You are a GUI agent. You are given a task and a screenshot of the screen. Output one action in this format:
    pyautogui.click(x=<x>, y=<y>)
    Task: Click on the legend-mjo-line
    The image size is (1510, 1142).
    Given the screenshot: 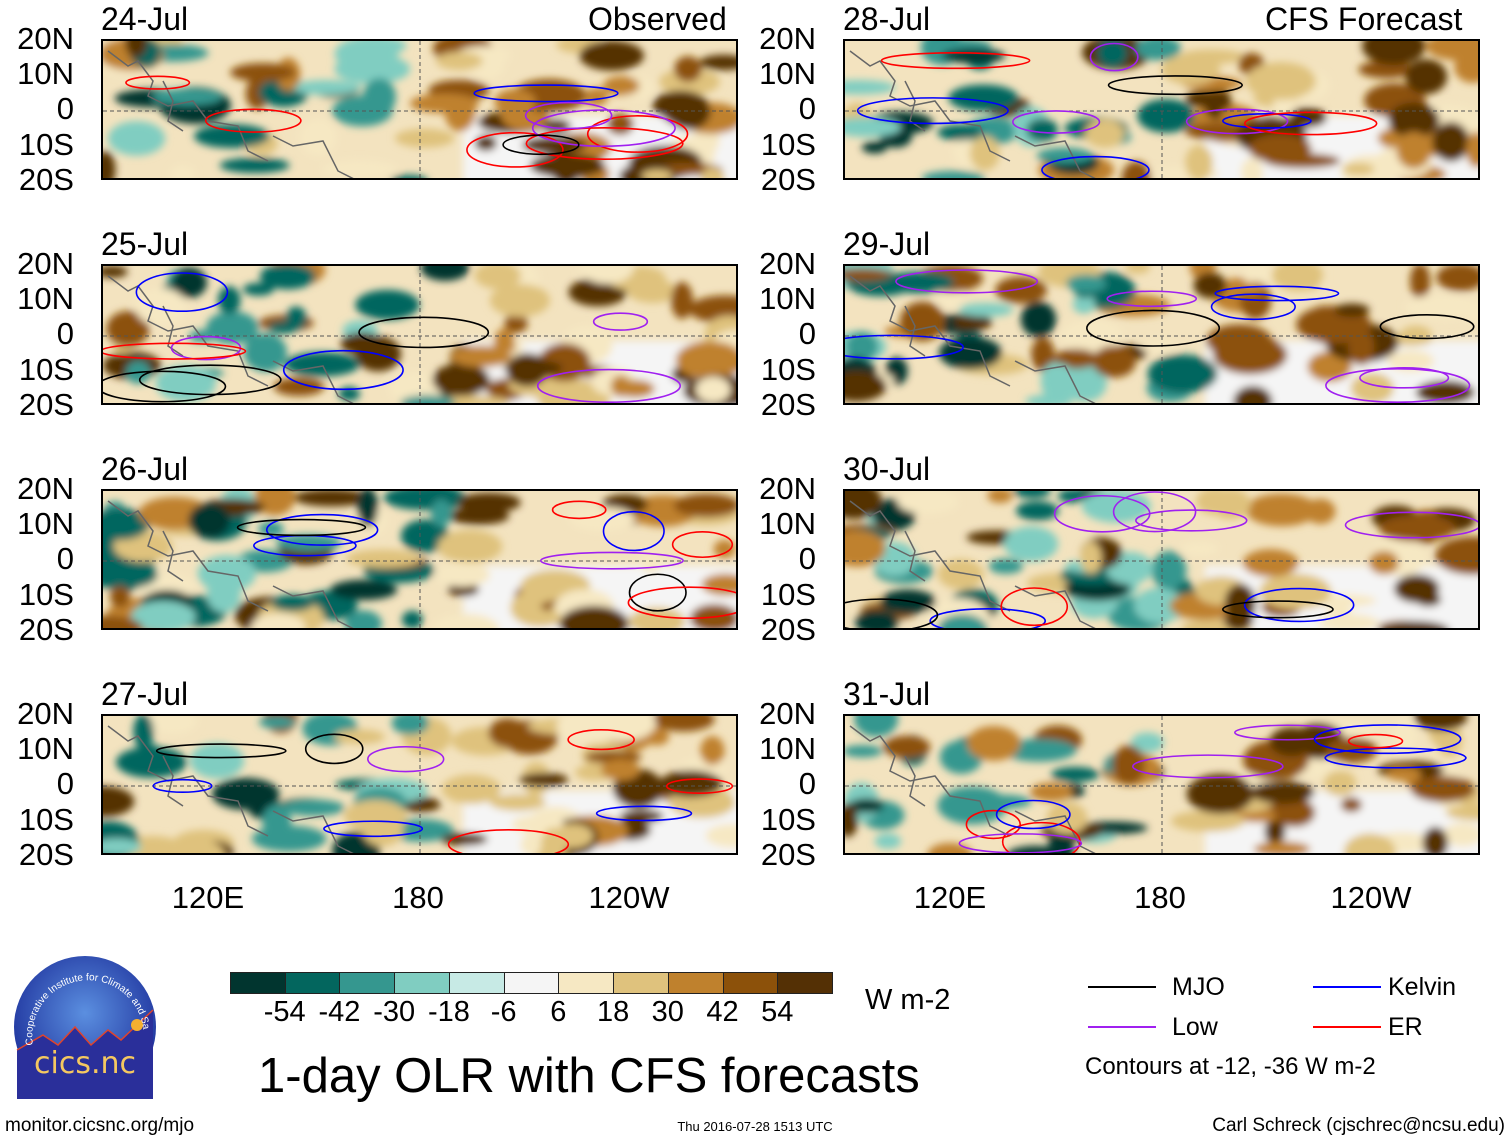 What is the action you would take?
    pyautogui.click(x=1122, y=987)
    